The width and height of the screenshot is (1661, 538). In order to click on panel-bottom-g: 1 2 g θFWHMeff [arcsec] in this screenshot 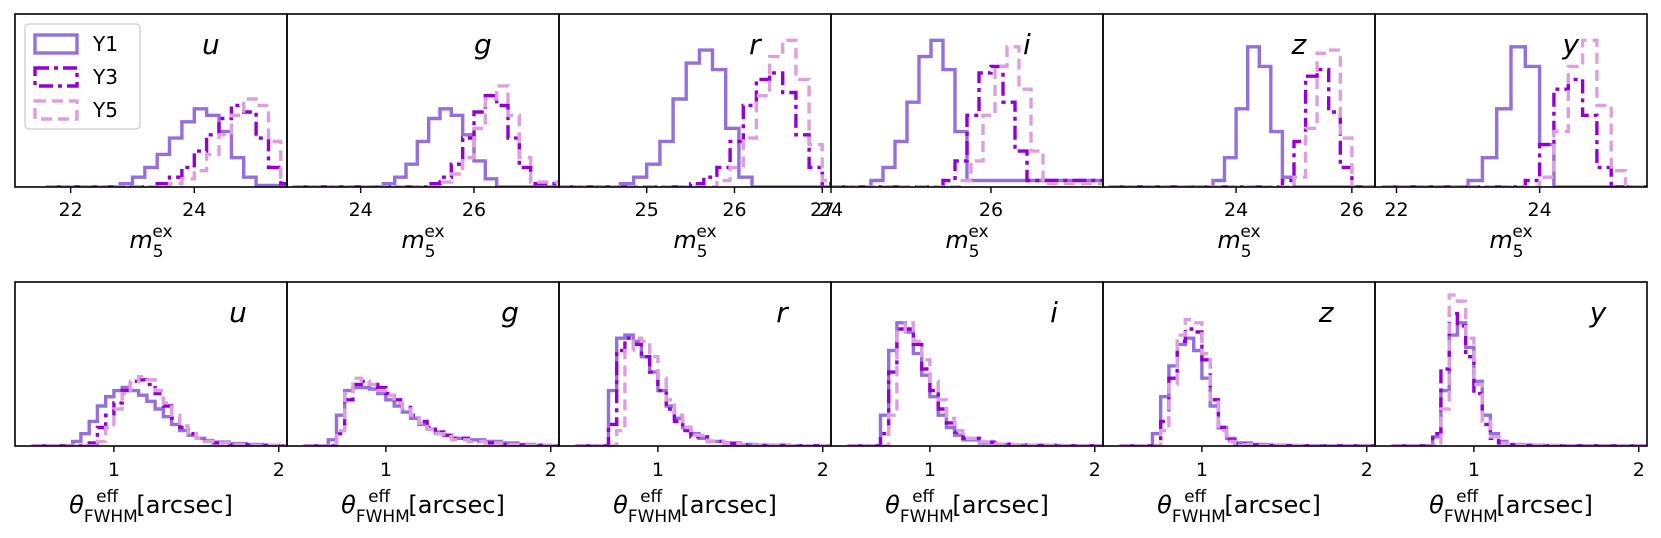, I will do `click(423, 404)`.